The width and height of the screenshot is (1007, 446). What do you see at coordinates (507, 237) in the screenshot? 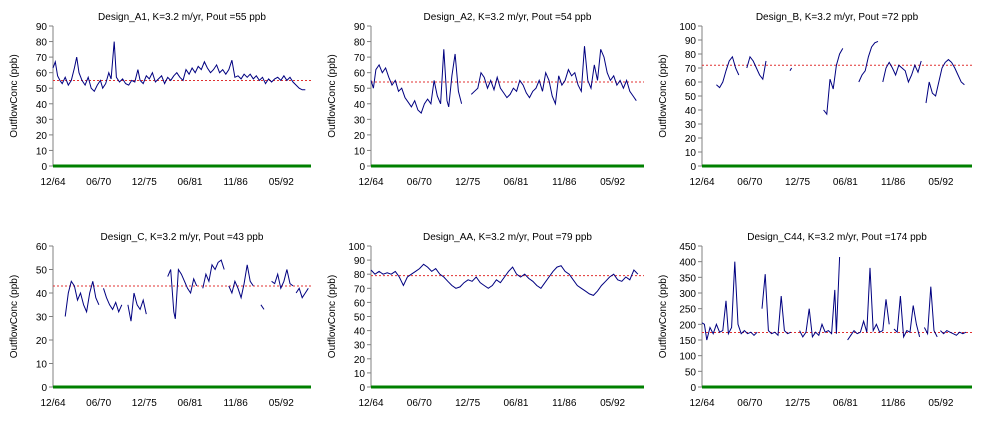
I see `chart-title: Design_AA, K=3.2 m/yr, Pout =79 ppb` at bounding box center [507, 237].